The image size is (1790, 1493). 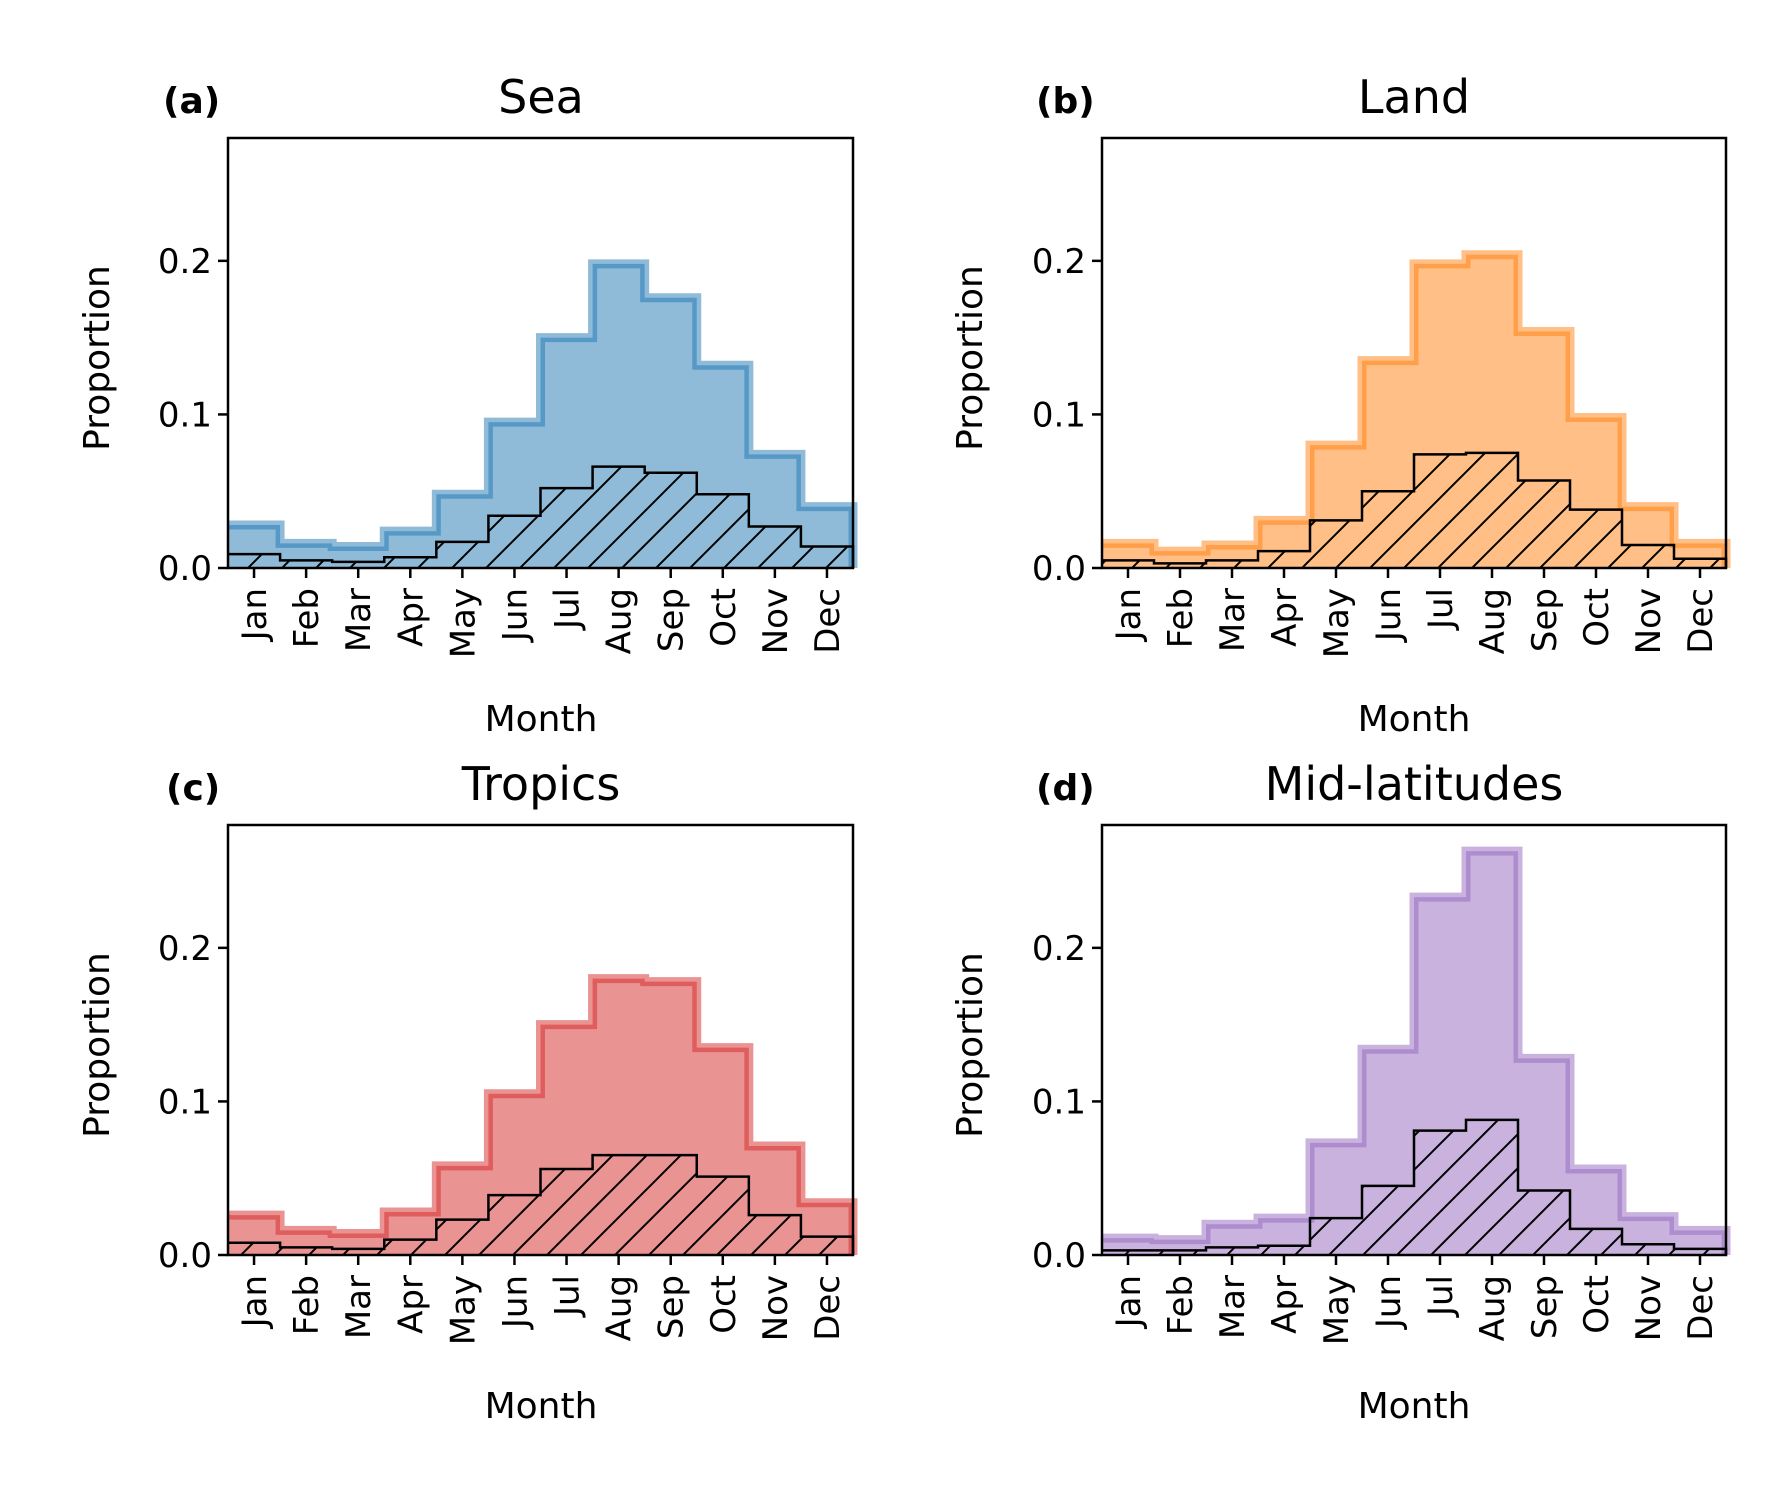 What do you see at coordinates (185, 1102) in the screenshot?
I see `y-tick-label: 0.1` at bounding box center [185, 1102].